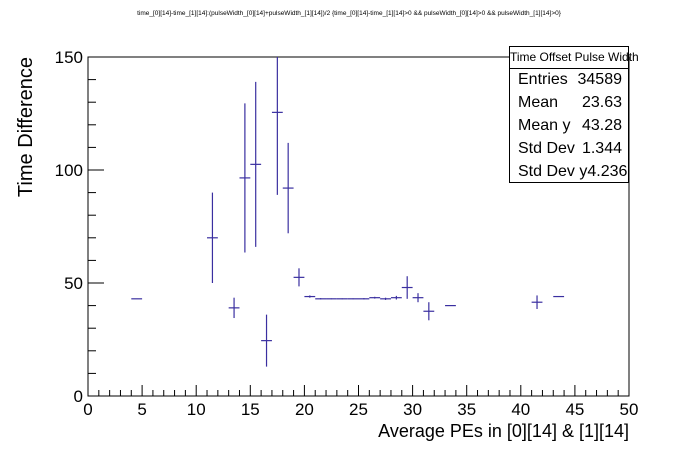 Image resolution: width=698 pixels, height=451 pixels. What do you see at coordinates (78, 396) in the screenshot?
I see `y-tick-label: 0` at bounding box center [78, 396].